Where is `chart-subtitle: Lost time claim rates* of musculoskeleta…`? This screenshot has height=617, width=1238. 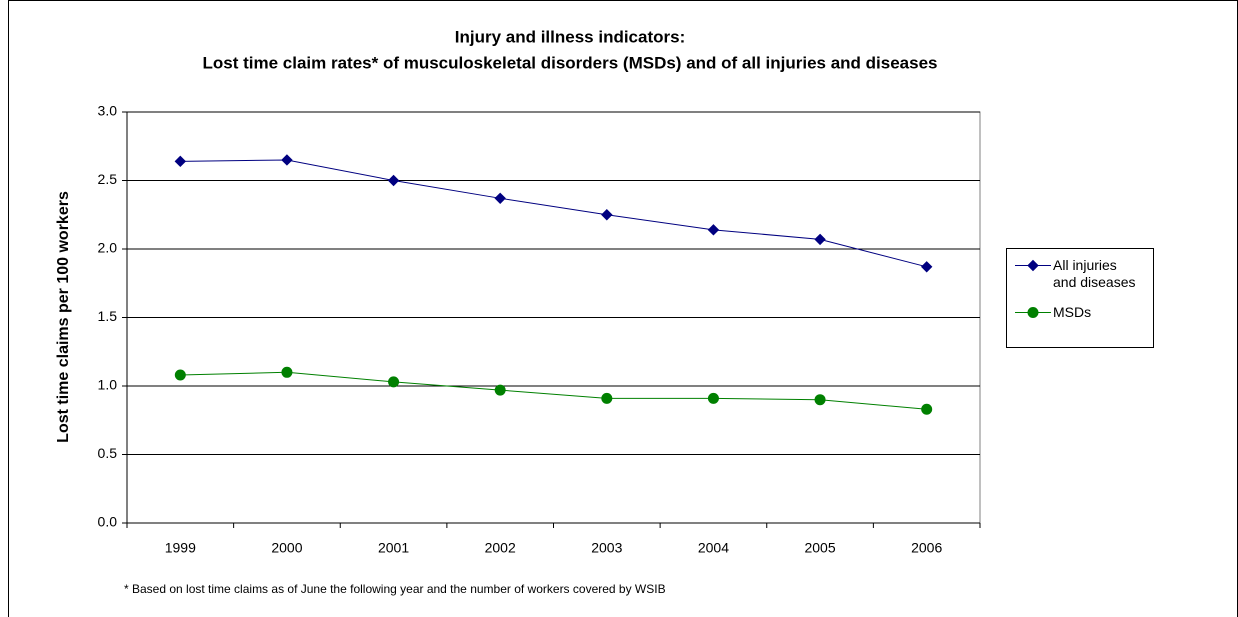 chart-subtitle: Lost time claim rates* of musculoskeleta… is located at coordinates (569, 62).